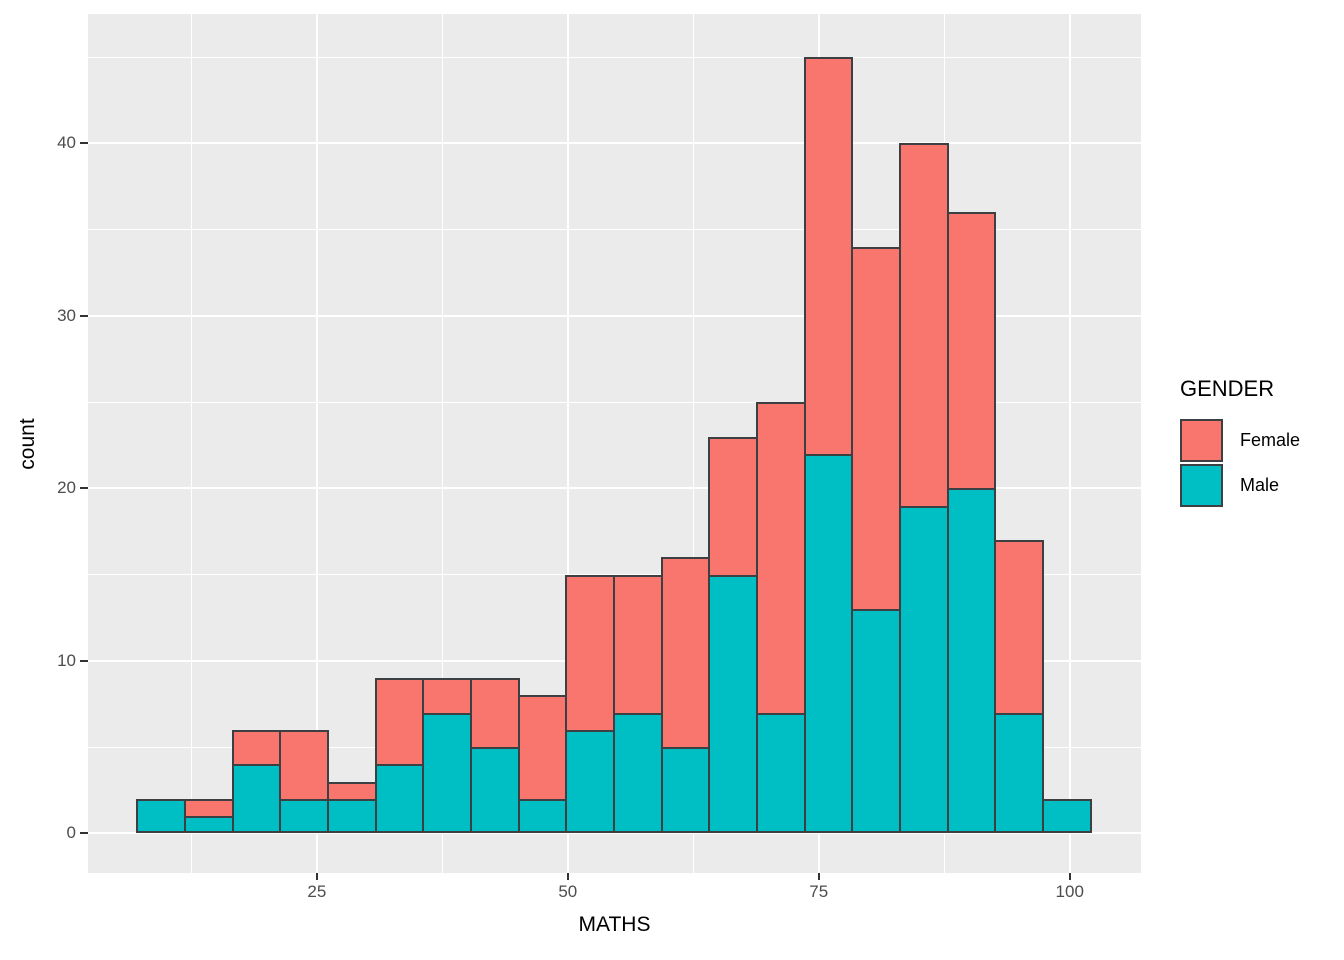 This screenshot has height=960, width=1344. I want to click on legend-key-male-swatch, so click(1201, 485).